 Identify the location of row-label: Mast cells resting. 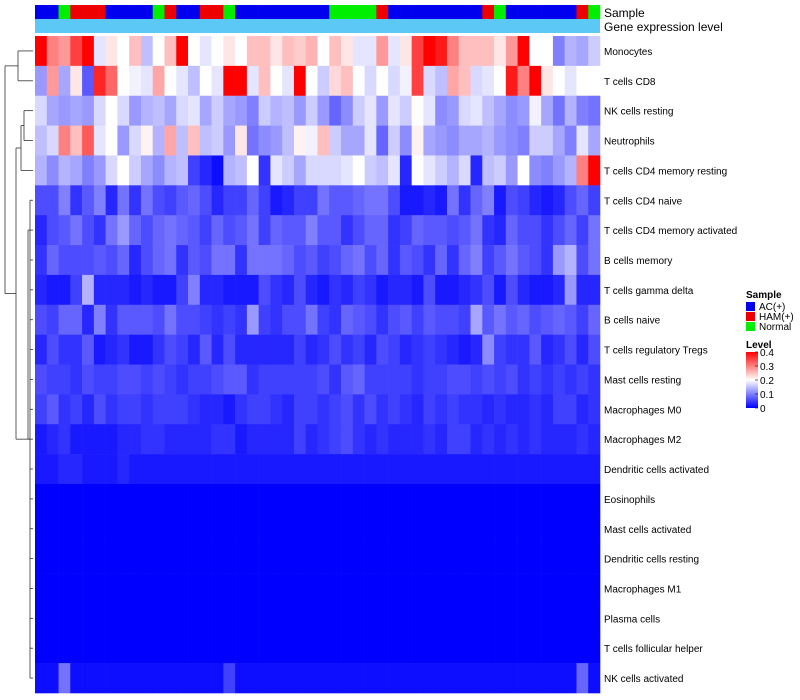
(642, 380).